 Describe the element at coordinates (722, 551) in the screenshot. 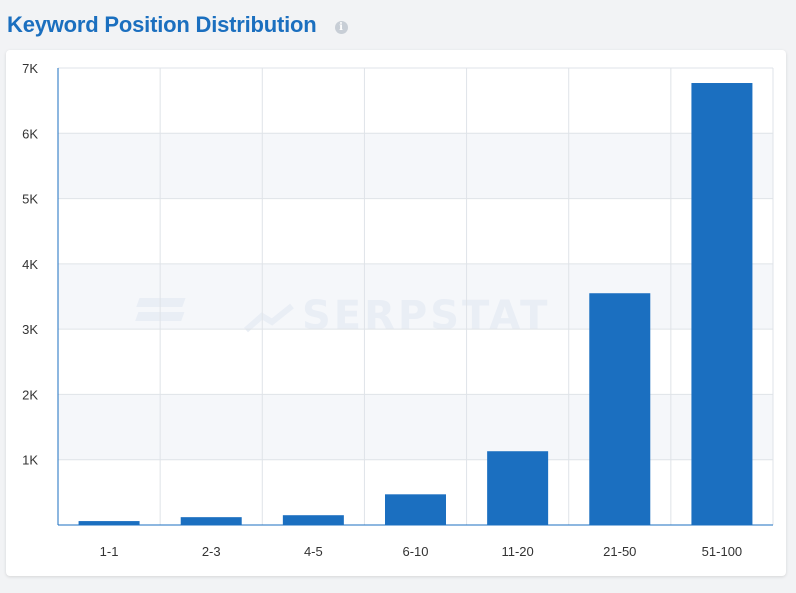

I see `x-tick-label: 51-100` at that location.